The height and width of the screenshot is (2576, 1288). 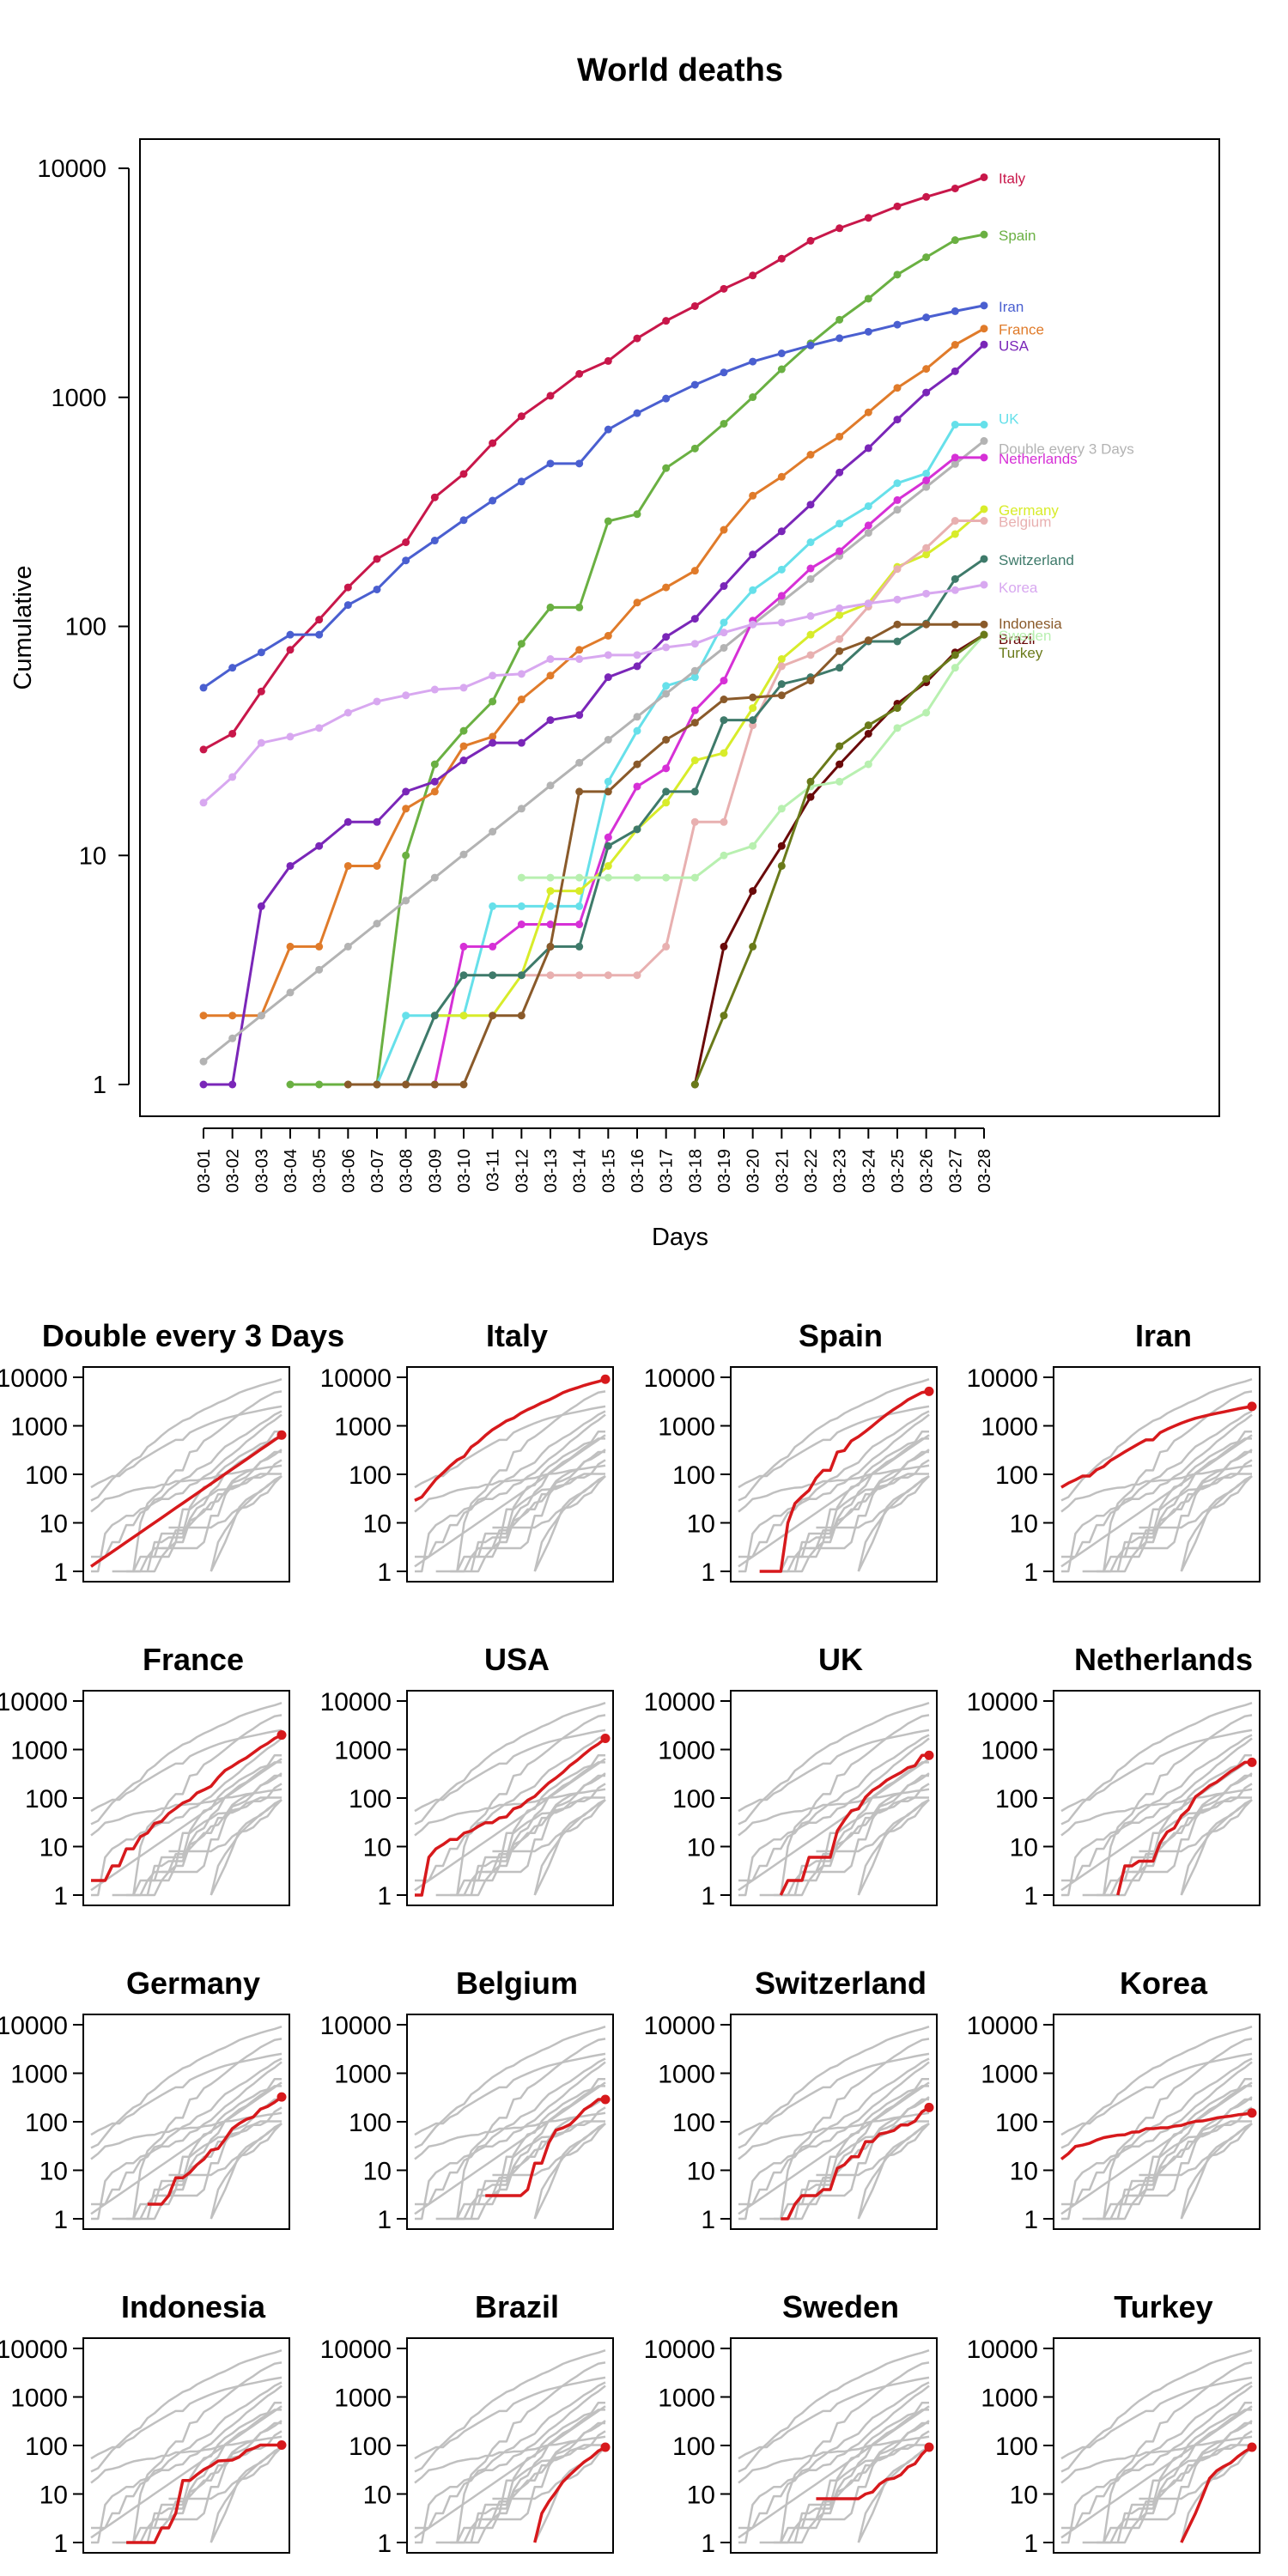 What do you see at coordinates (193, 2306) in the screenshot?
I see `panel-title: Indonesia` at bounding box center [193, 2306].